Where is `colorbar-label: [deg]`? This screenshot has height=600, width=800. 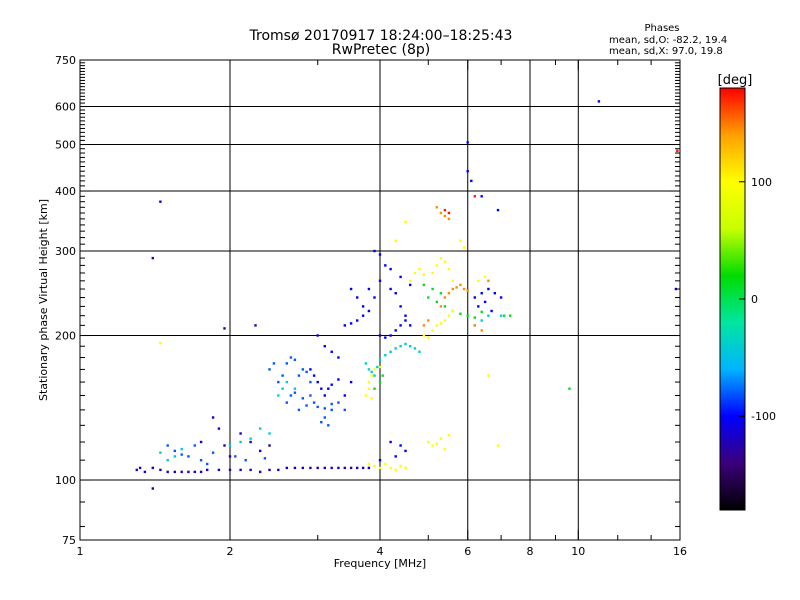
colorbar-label: [deg] is located at coordinates (735, 80).